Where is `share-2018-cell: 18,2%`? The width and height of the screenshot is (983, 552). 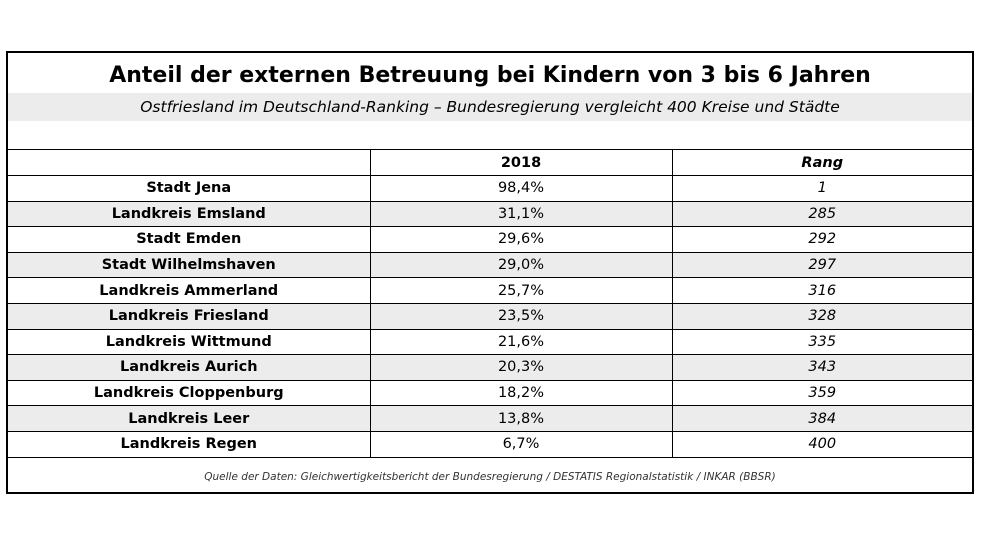
share-2018-cell: 18,2% is located at coordinates (521, 393).